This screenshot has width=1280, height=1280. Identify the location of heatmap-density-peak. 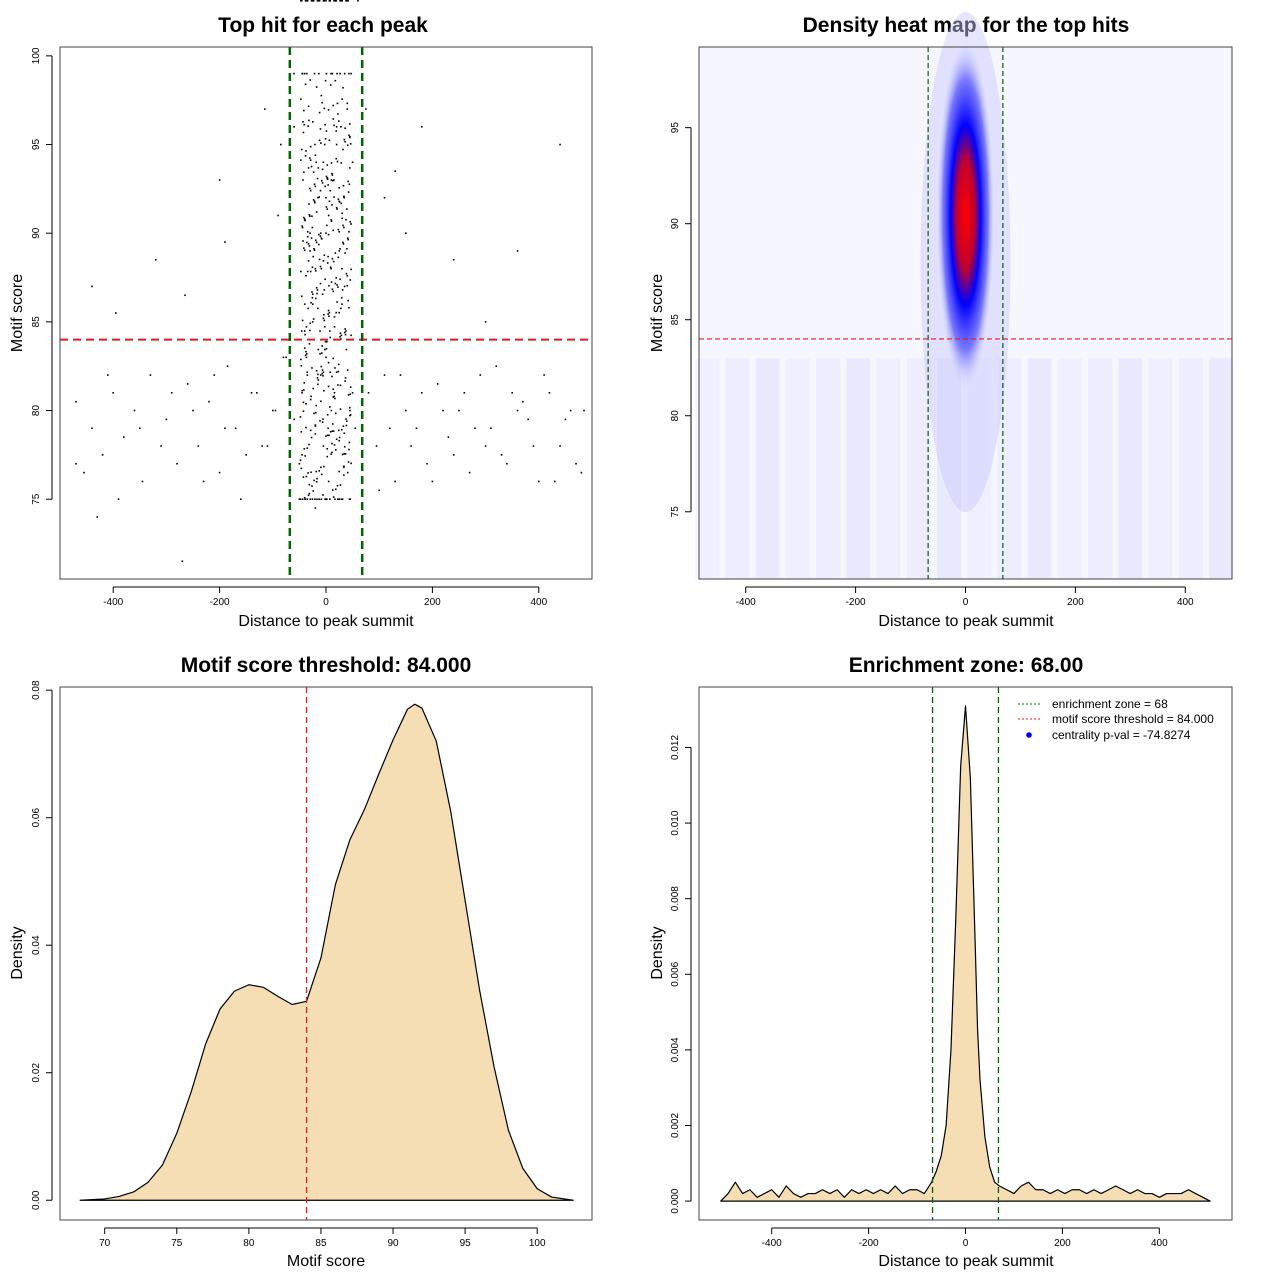
(965, 214).